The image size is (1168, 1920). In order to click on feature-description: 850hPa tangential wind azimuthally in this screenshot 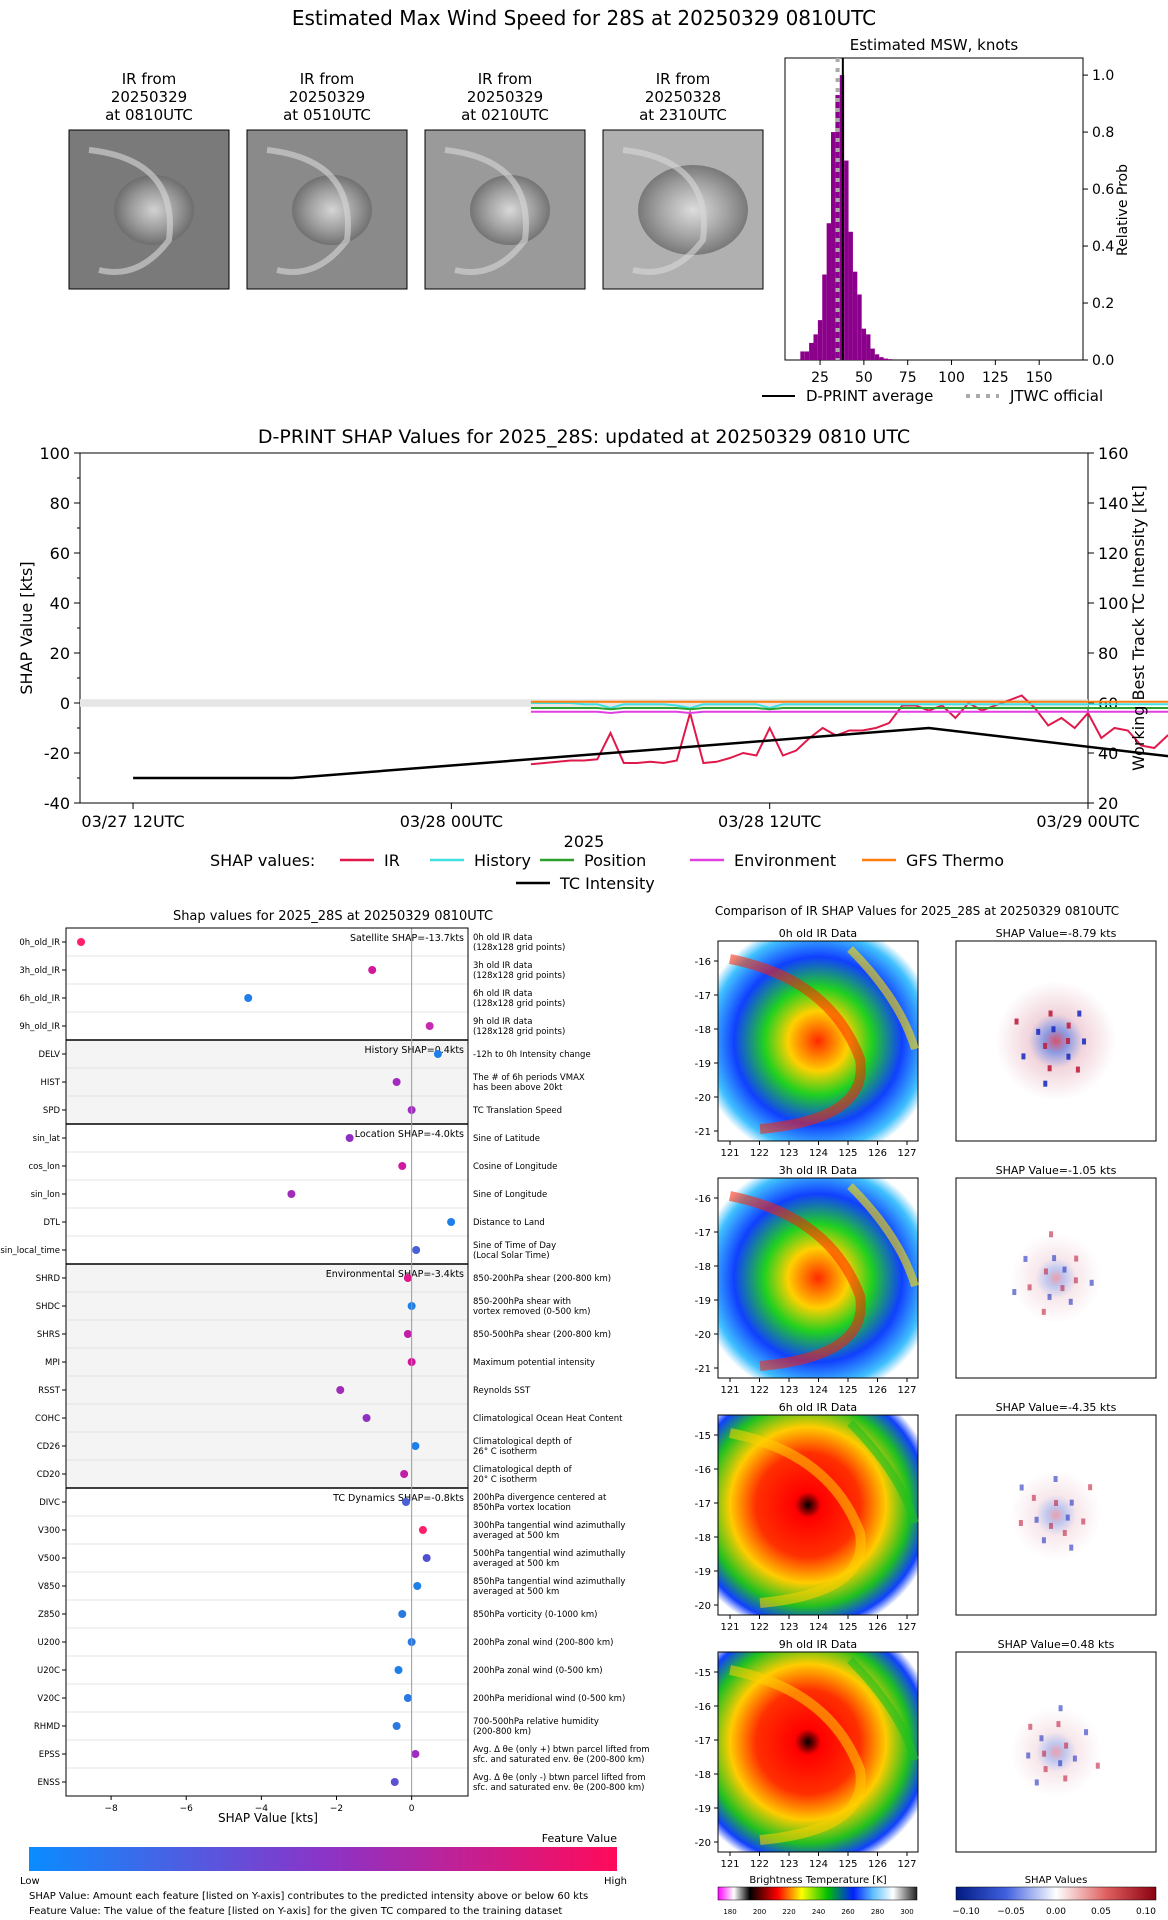, I will do `click(549, 1582)`.